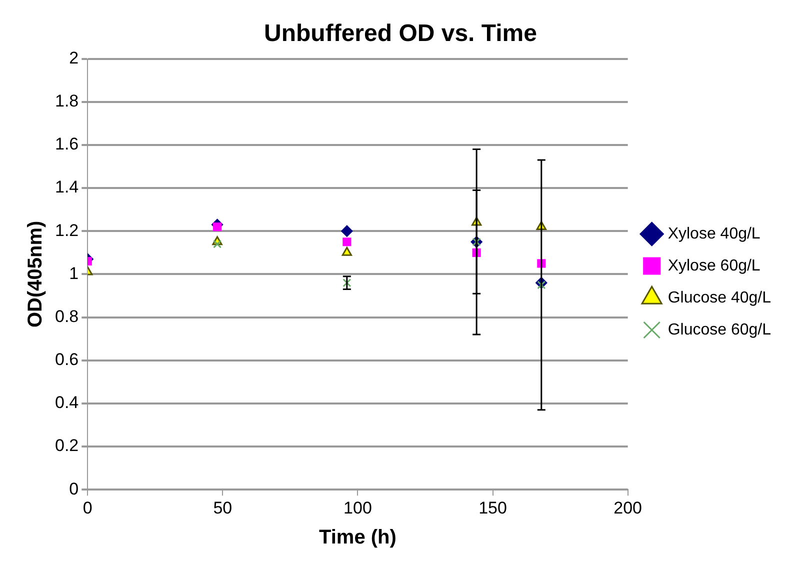 The width and height of the screenshot is (801, 564). What do you see at coordinates (357, 537) in the screenshot?
I see `x-axis-title: Time (h)` at bounding box center [357, 537].